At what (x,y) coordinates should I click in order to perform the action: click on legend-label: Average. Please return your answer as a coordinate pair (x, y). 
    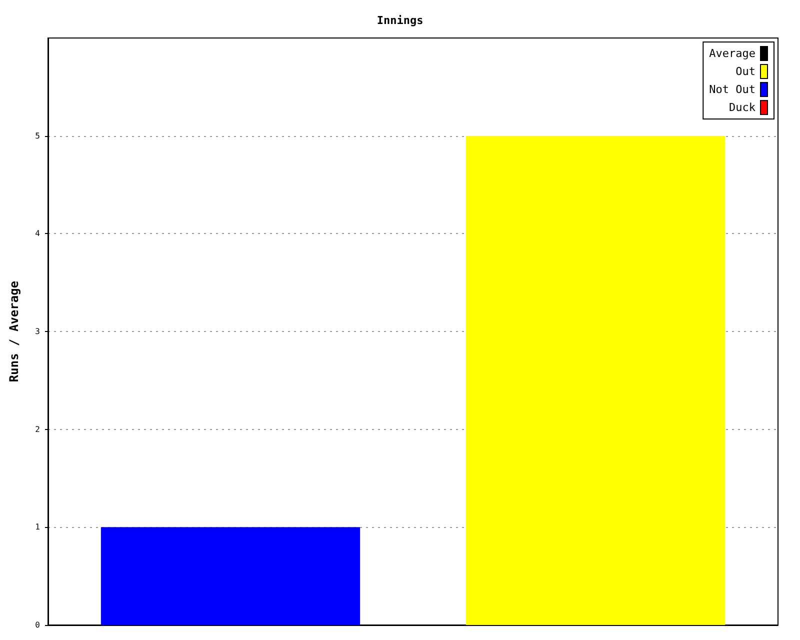
    Looking at the image, I should click on (732, 53).